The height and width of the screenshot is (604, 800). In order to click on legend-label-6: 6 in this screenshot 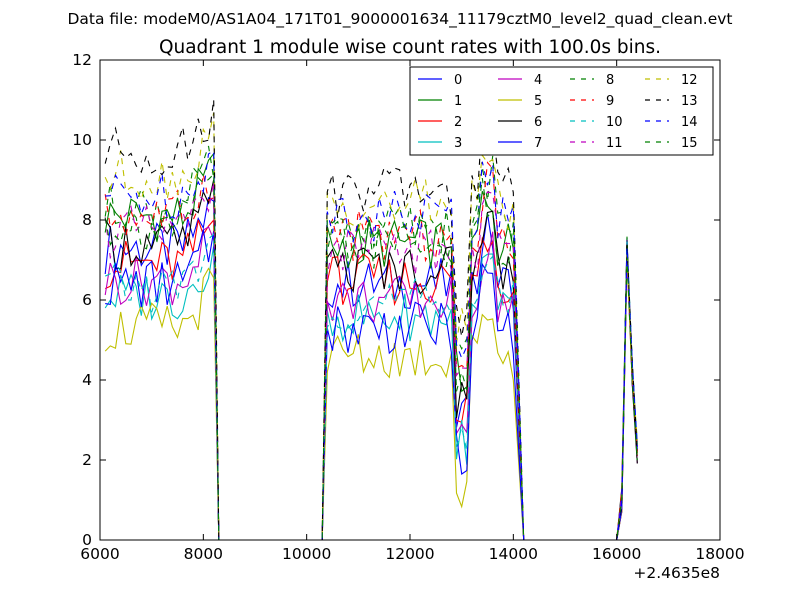, I will do `click(538, 122)`.